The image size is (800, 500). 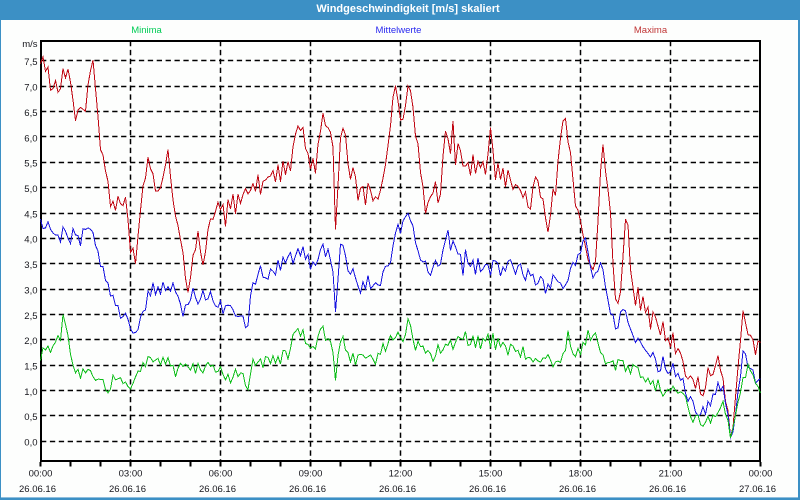 I want to click on svg-text: 1,0, so click(x=30, y=392).